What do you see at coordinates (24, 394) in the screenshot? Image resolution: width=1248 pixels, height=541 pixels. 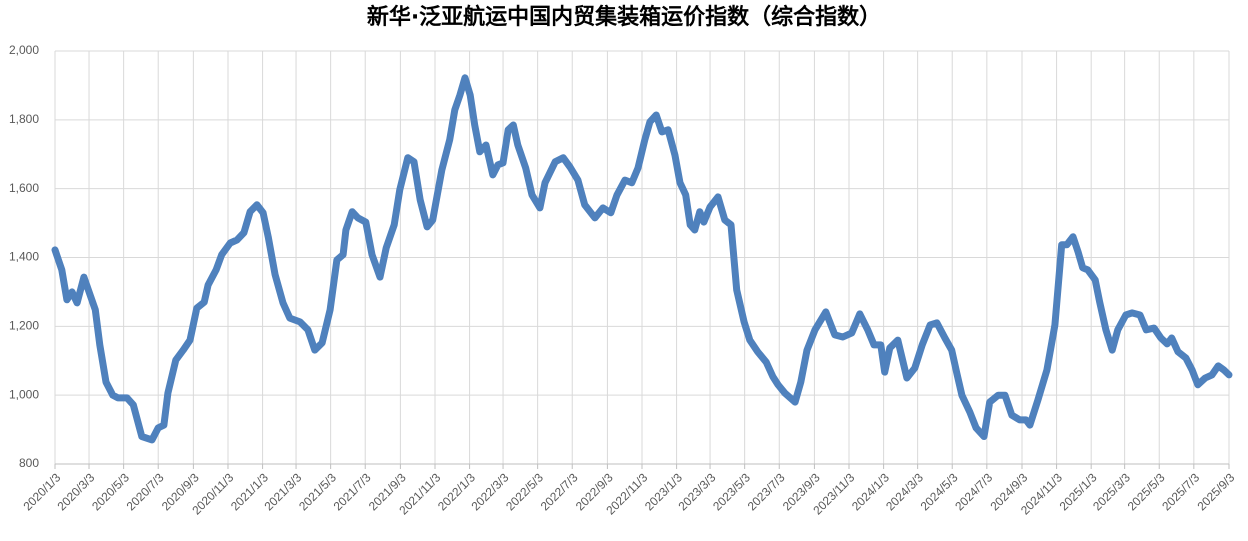 I see `y-tick-label: 1,000` at bounding box center [24, 394].